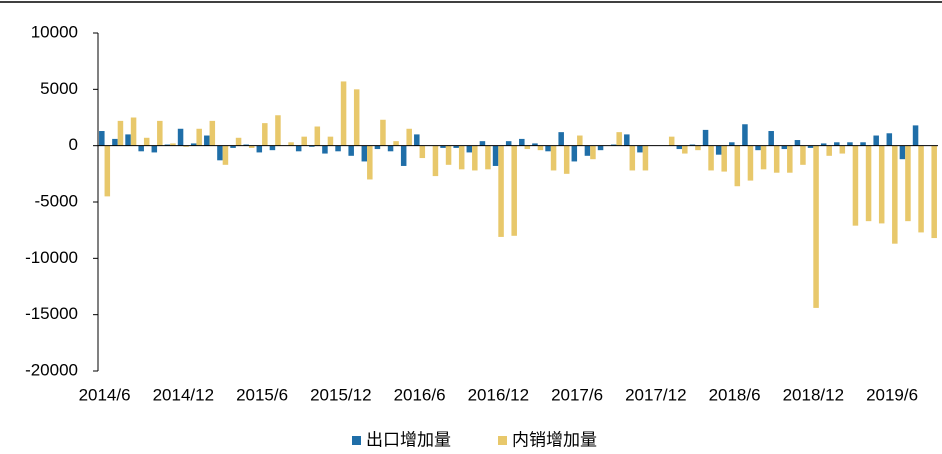 This screenshot has width=942, height=454. What do you see at coordinates (183, 394) in the screenshot?
I see `x-tick-label: 2014/12` at bounding box center [183, 394].